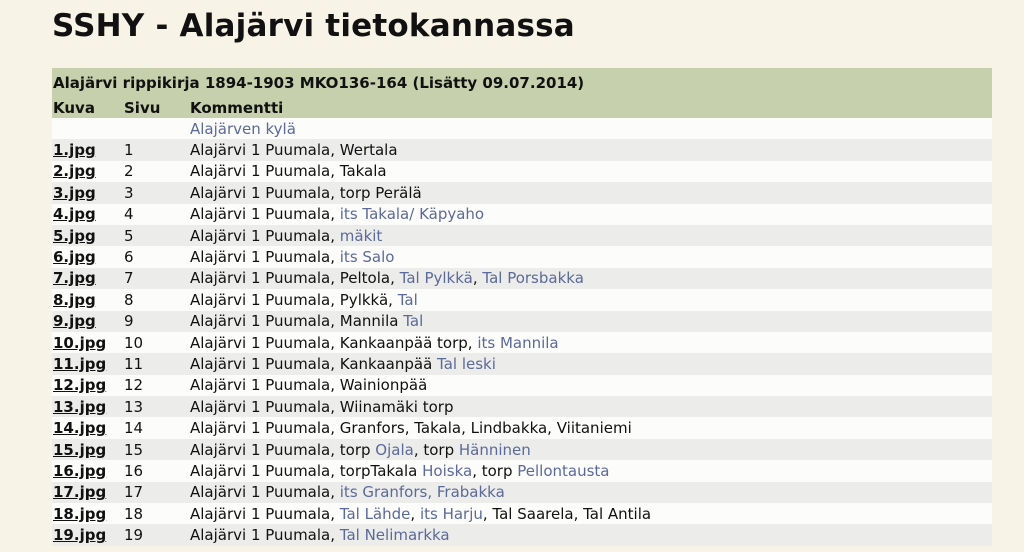 The image size is (1024, 552). I want to click on image-link: 4.jpg, so click(74, 214).